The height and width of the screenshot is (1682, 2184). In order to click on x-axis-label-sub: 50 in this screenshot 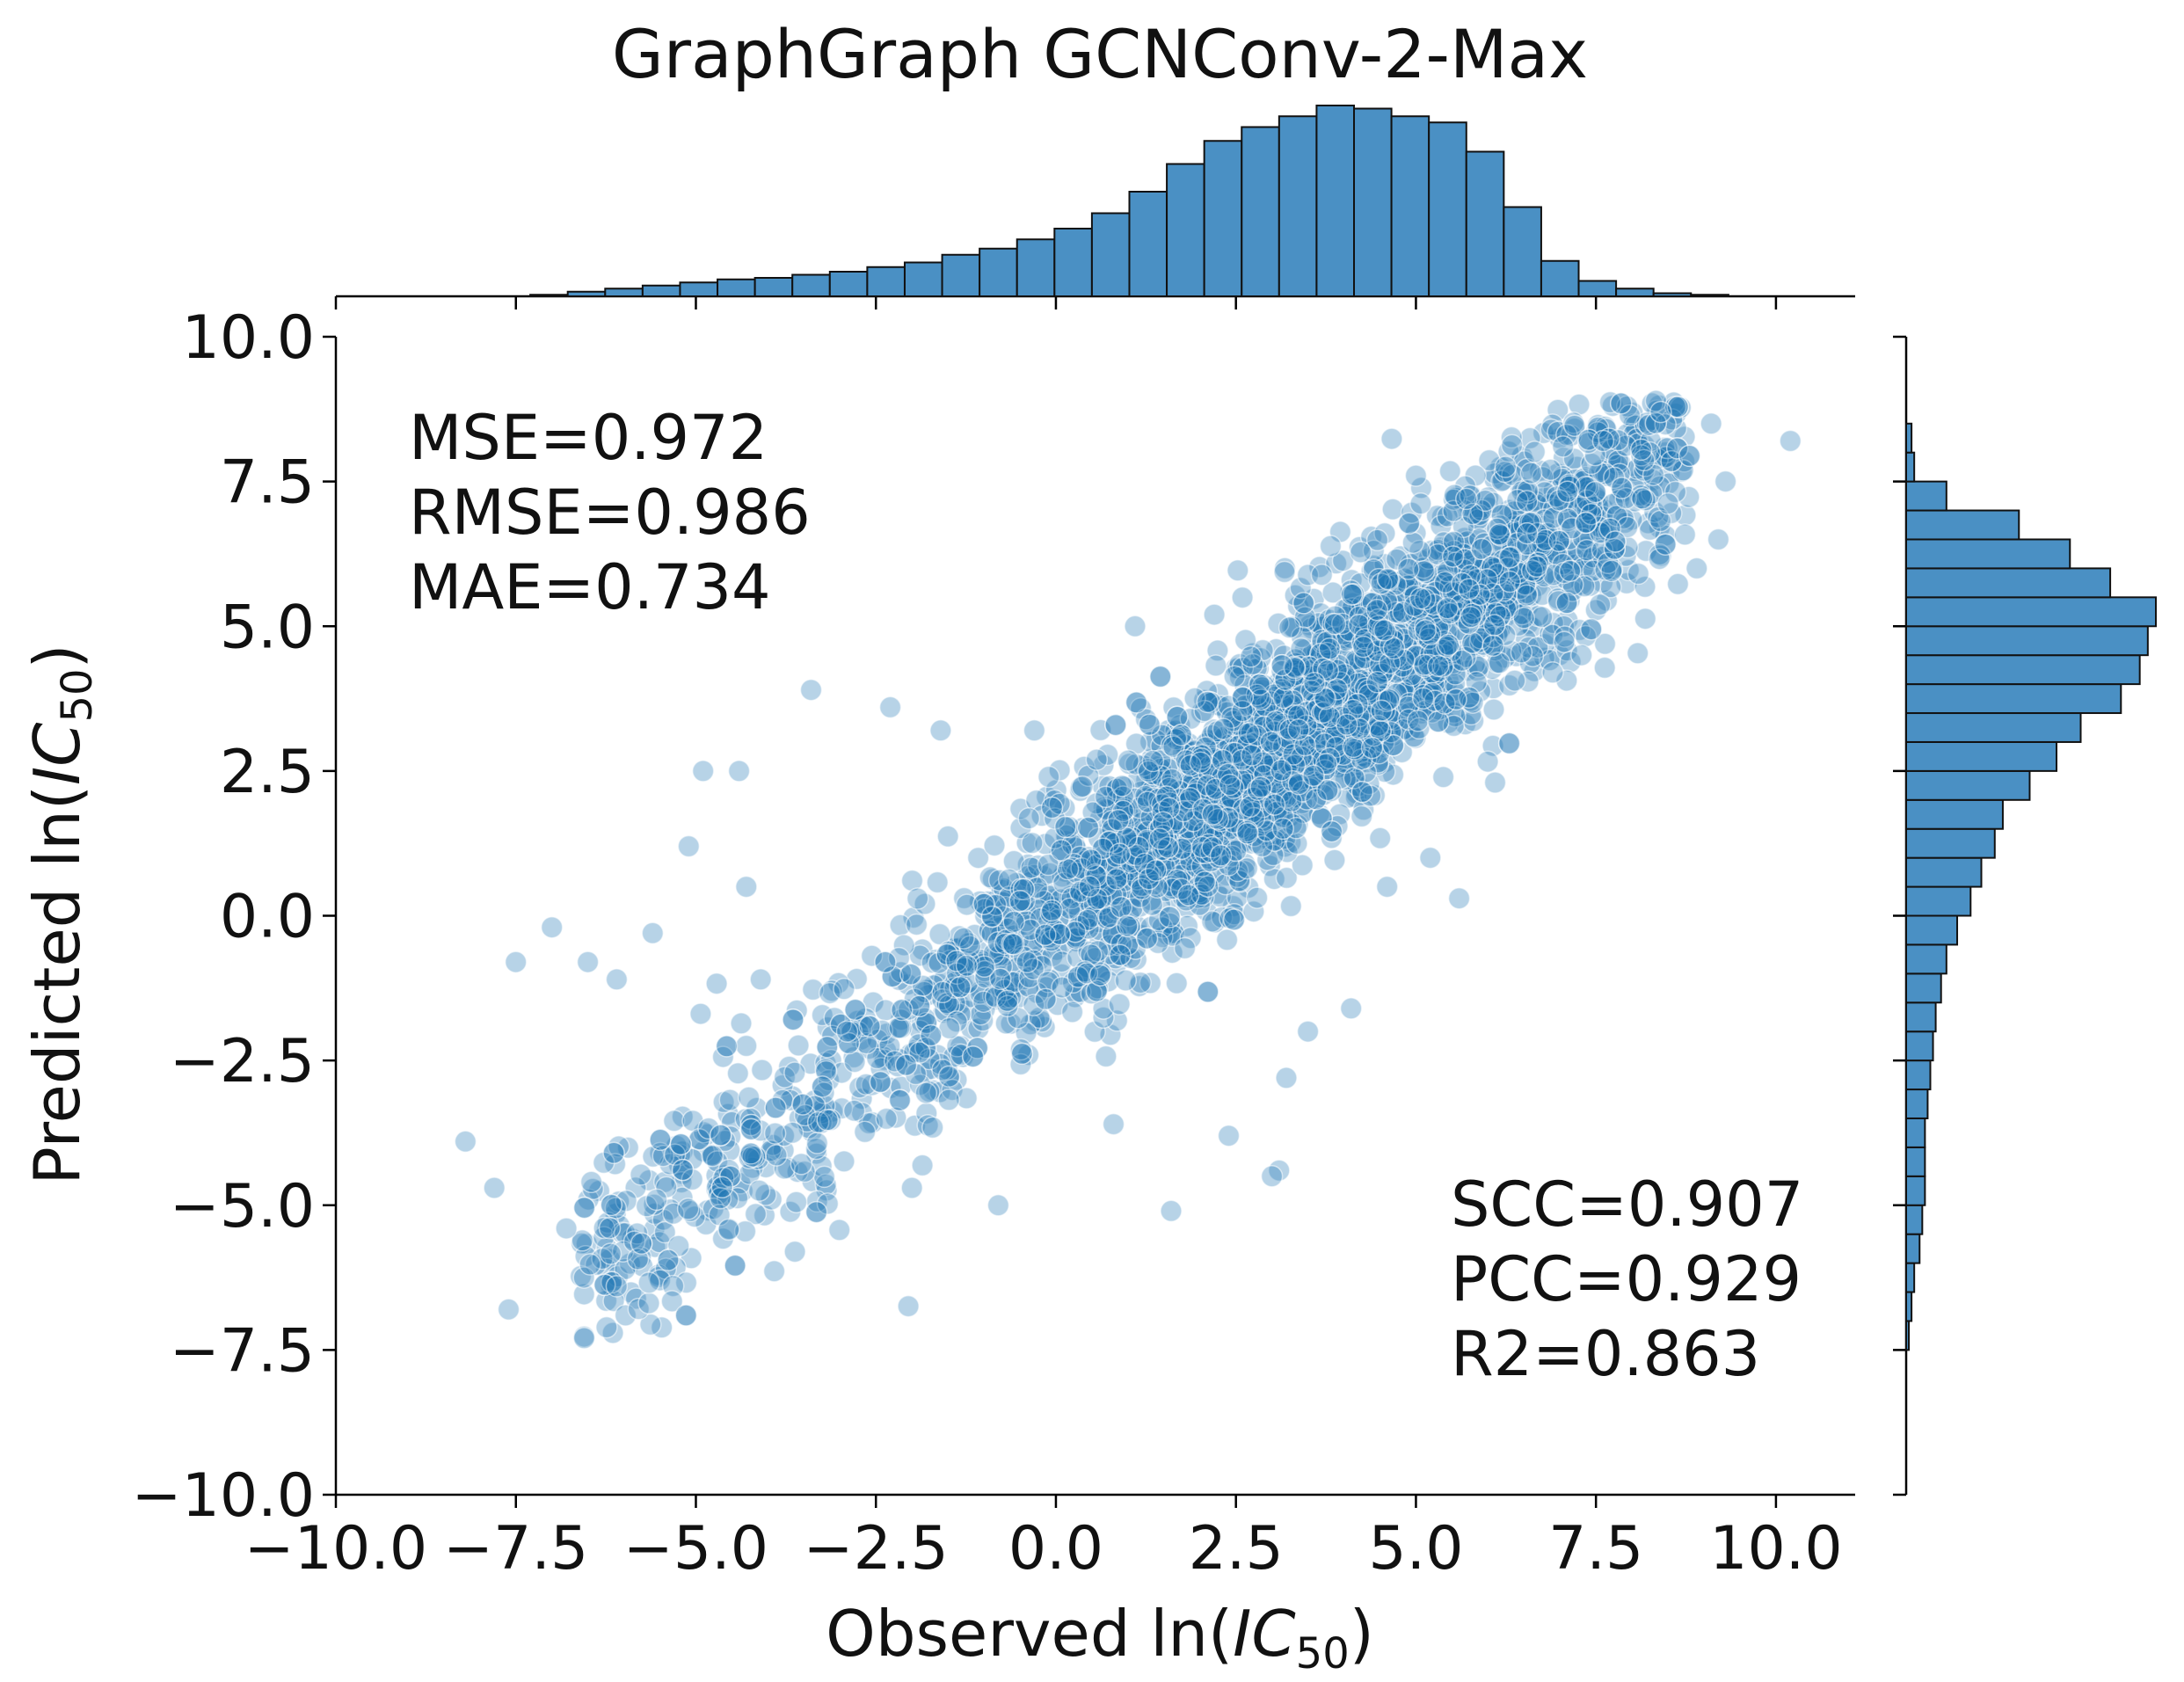, I will do `click(1323, 1654)`.